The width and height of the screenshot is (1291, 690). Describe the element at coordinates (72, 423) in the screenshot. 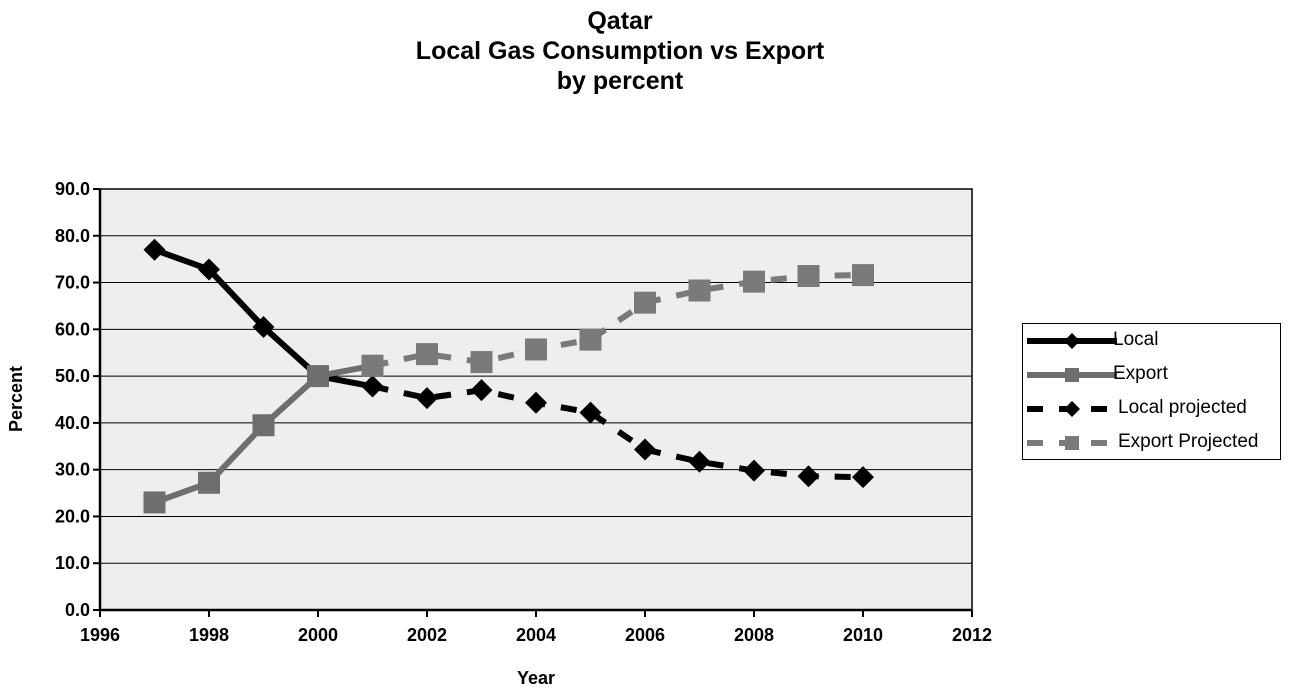

I see `y-tick-label: 40.0` at that location.